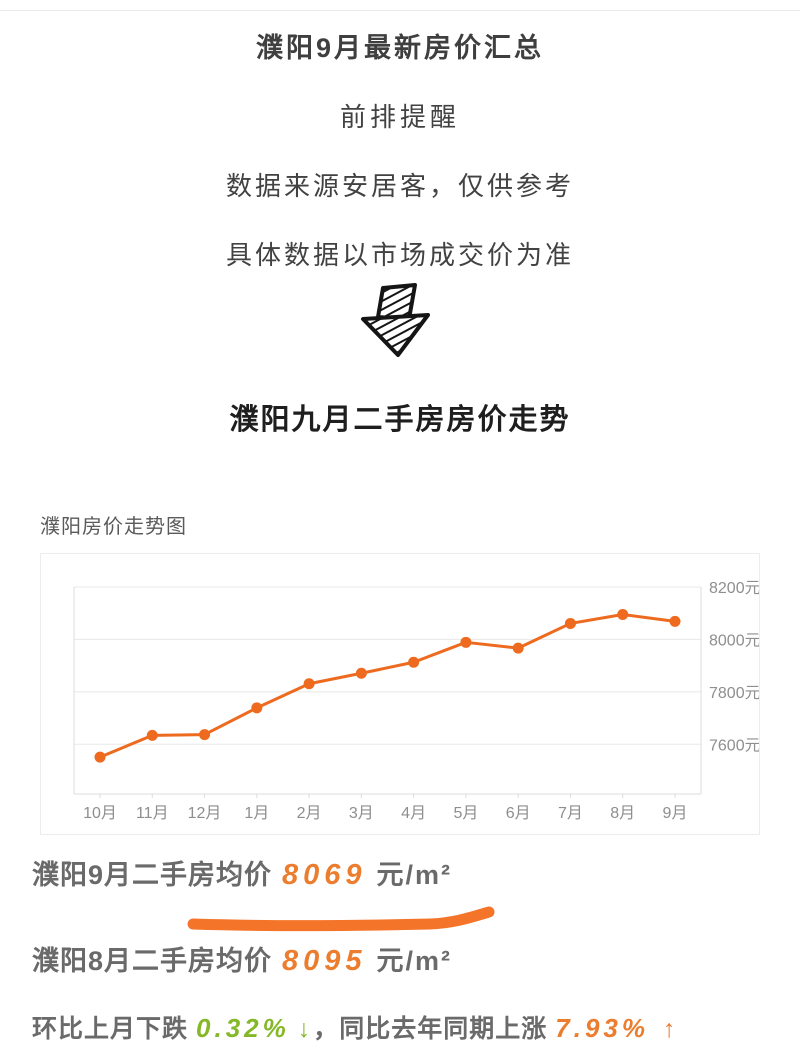  I want to click on svg-text: 7600元, so click(734, 745).